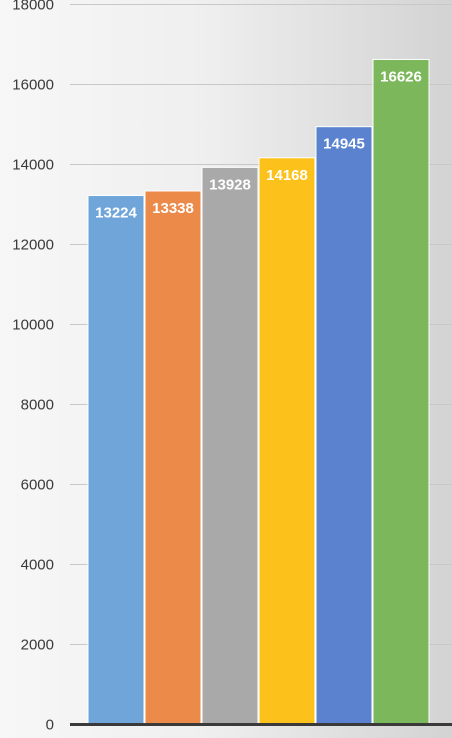  I want to click on y-tick-label: 16000, so click(33, 85).